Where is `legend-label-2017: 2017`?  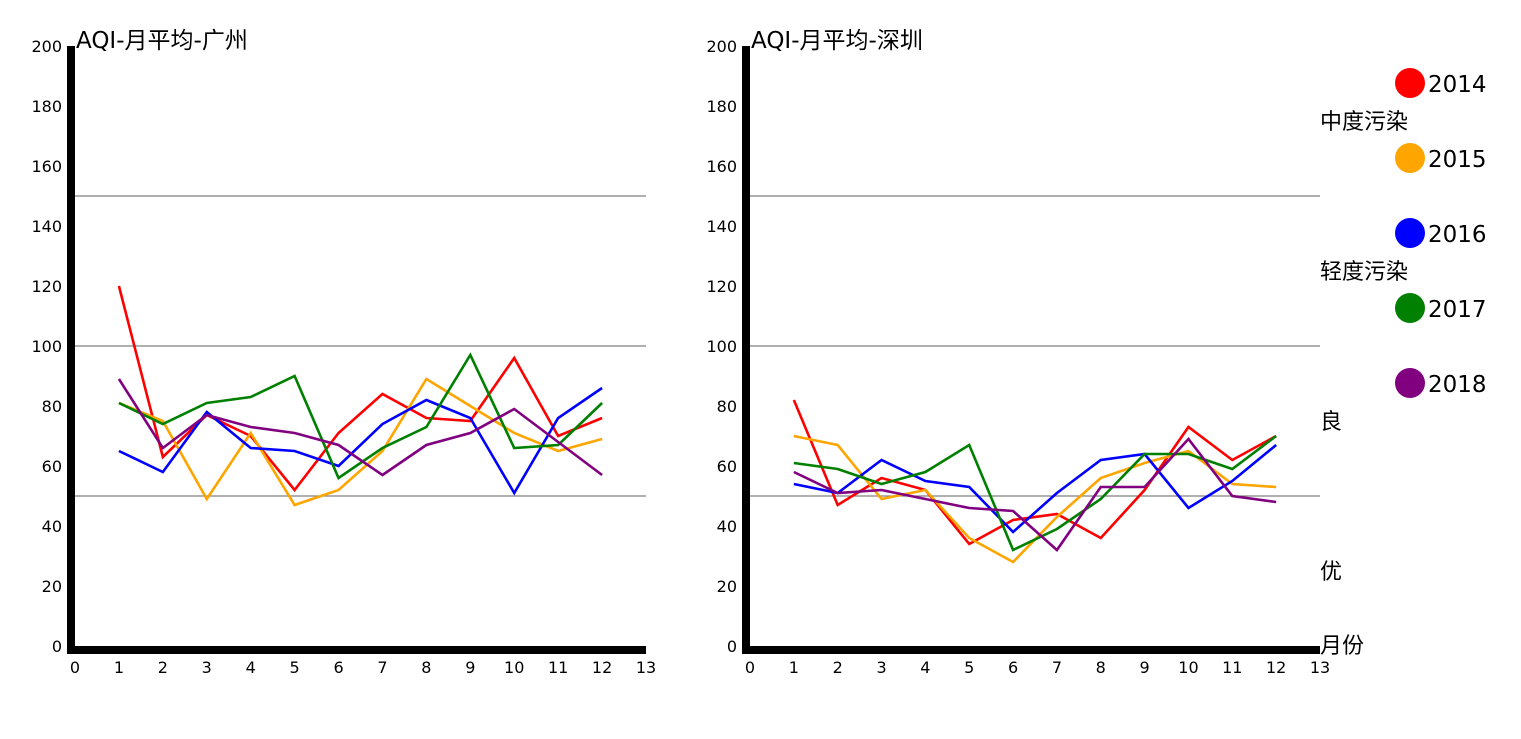
legend-label-2017: 2017 is located at coordinates (1457, 310).